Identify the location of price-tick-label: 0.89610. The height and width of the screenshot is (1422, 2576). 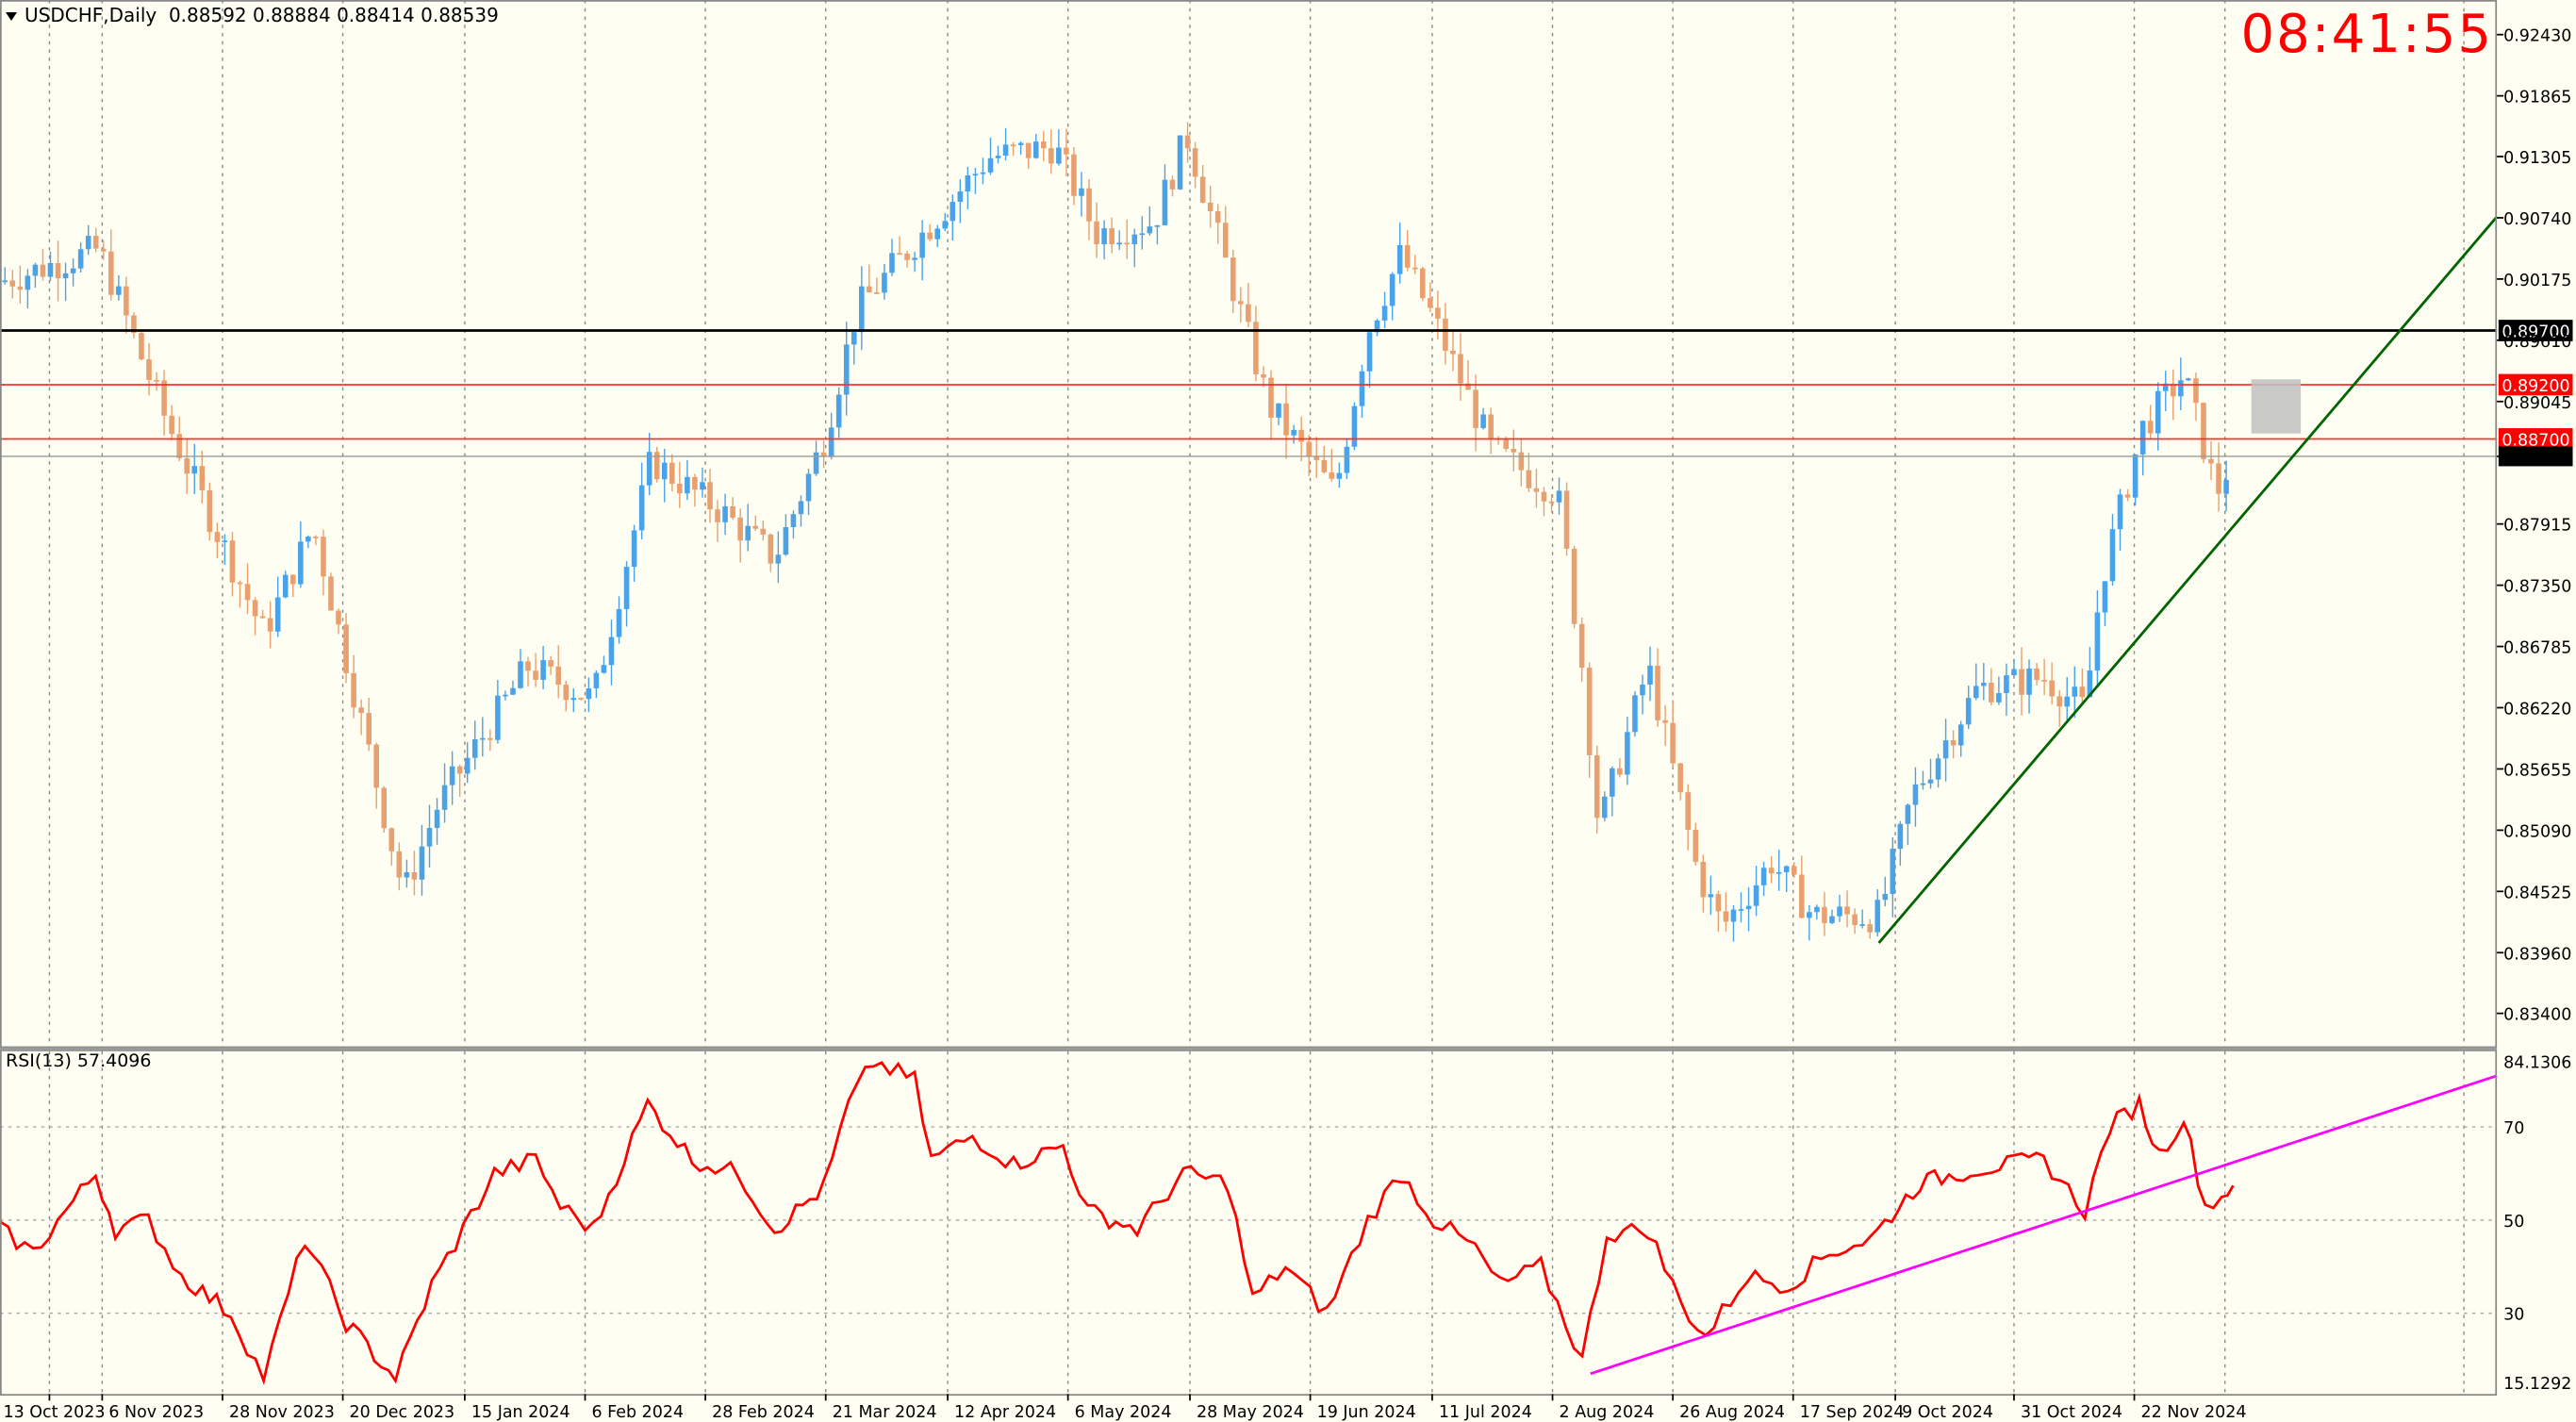
(2537, 342).